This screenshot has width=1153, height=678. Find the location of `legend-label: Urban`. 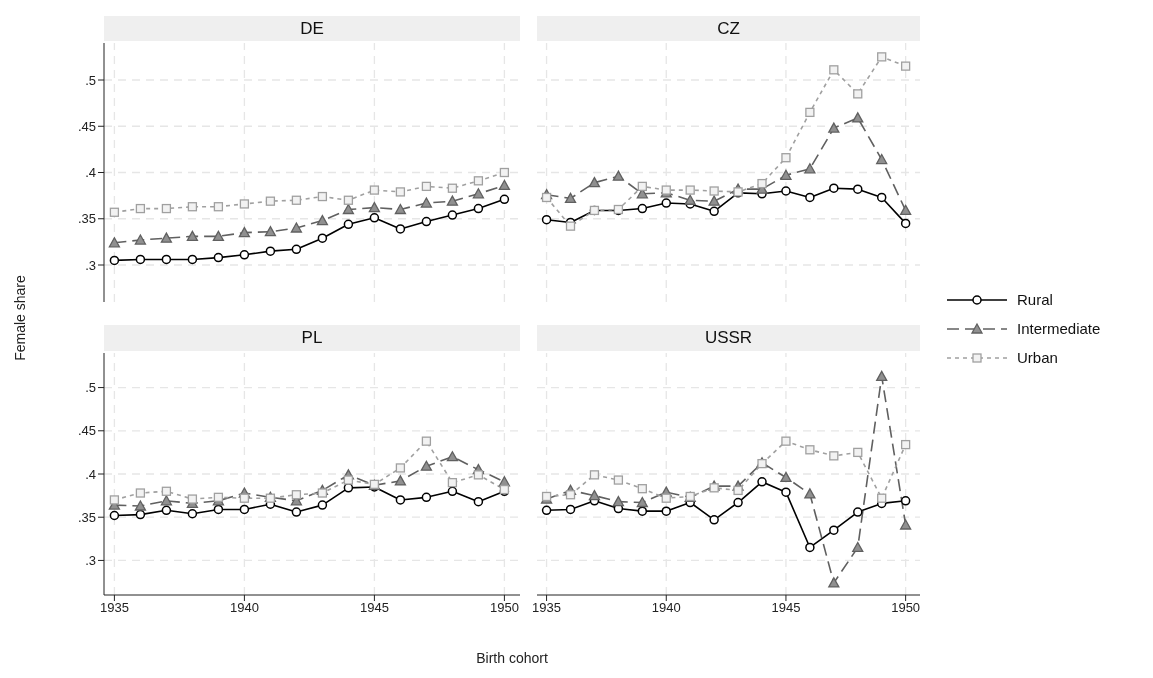

legend-label: Urban is located at coordinates (1037, 357).